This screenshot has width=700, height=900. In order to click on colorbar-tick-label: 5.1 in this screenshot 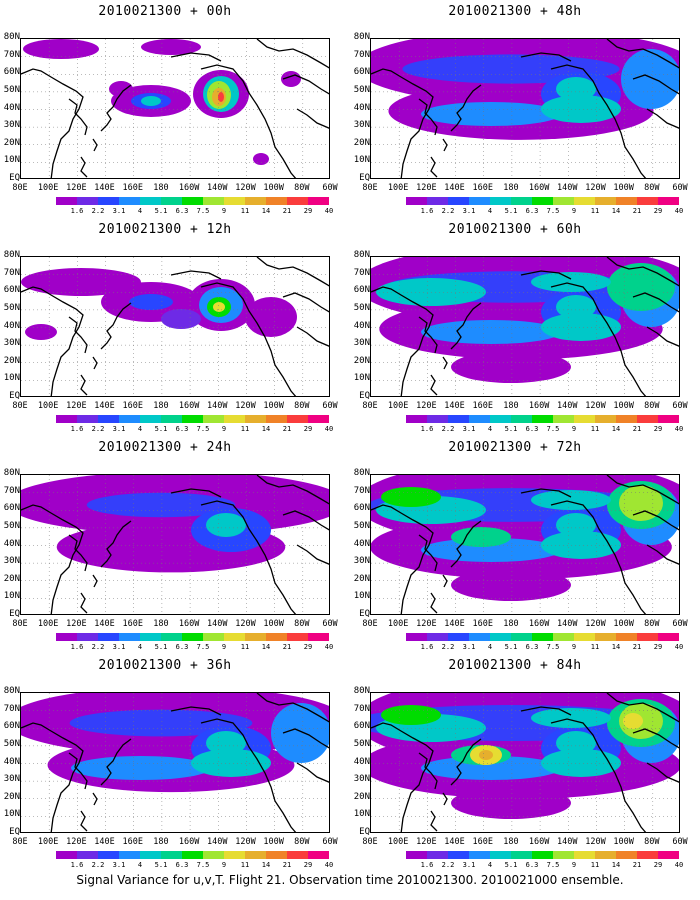, I will do `click(161, 211)`.